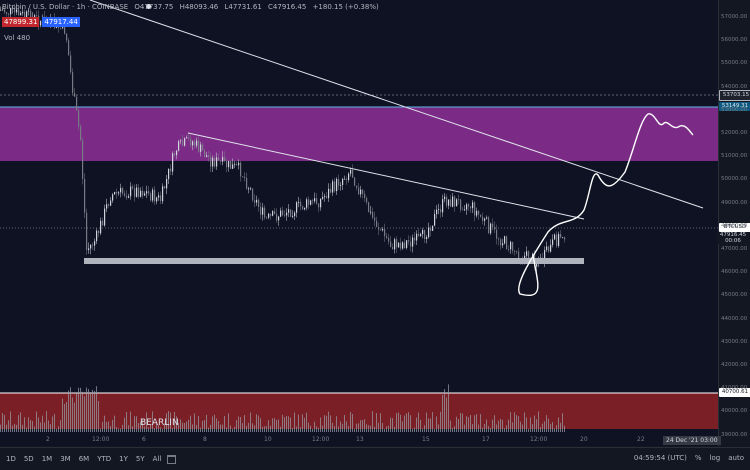  I want to click on price-tick: 52000.00, so click(734, 133).